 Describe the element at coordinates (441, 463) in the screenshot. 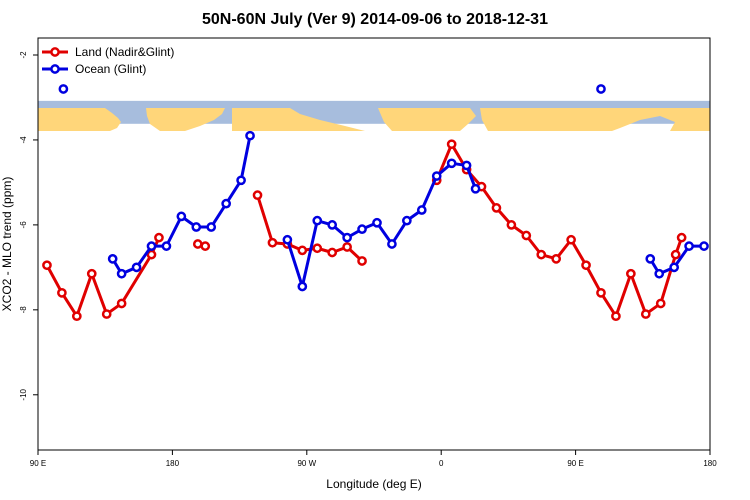

I see `x-tick-label: 0` at that location.